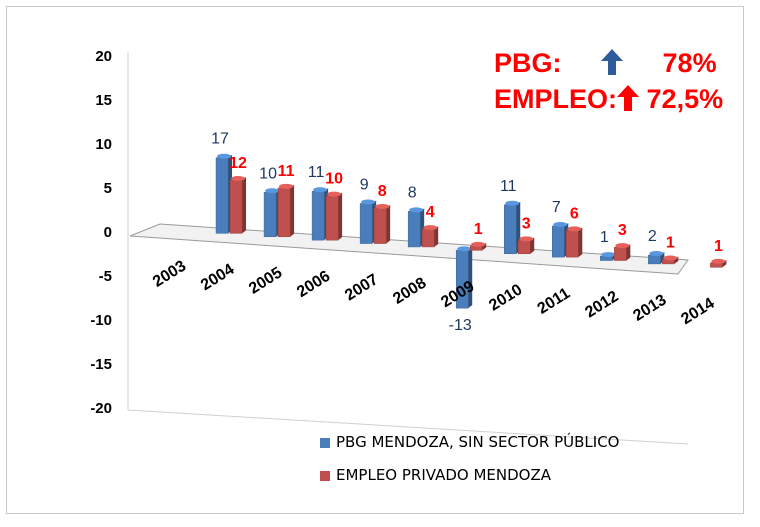 The height and width of the screenshot is (527, 760). I want to click on y-tick-label: -5, so click(105, 276).